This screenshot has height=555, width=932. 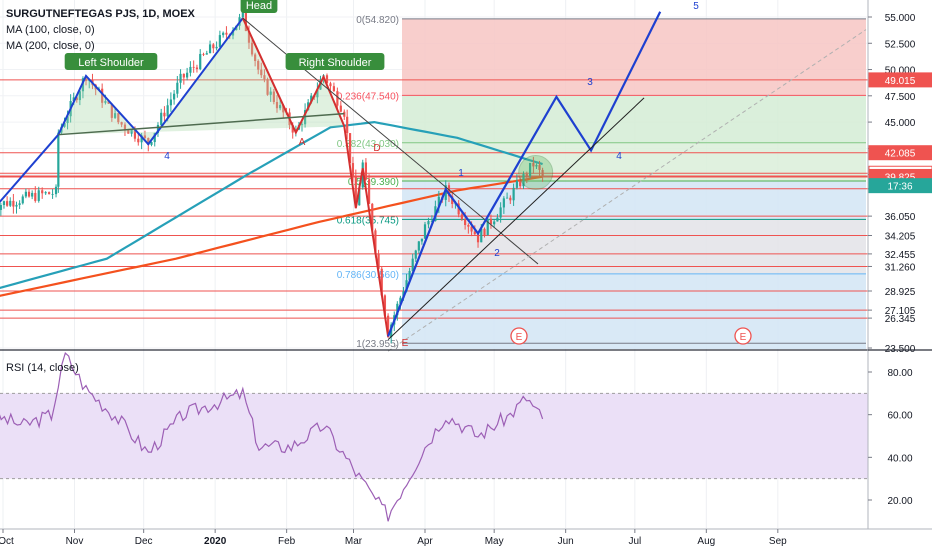 What do you see at coordinates (900, 311) in the screenshot?
I see `price-tick-label: 27.105` at bounding box center [900, 311].